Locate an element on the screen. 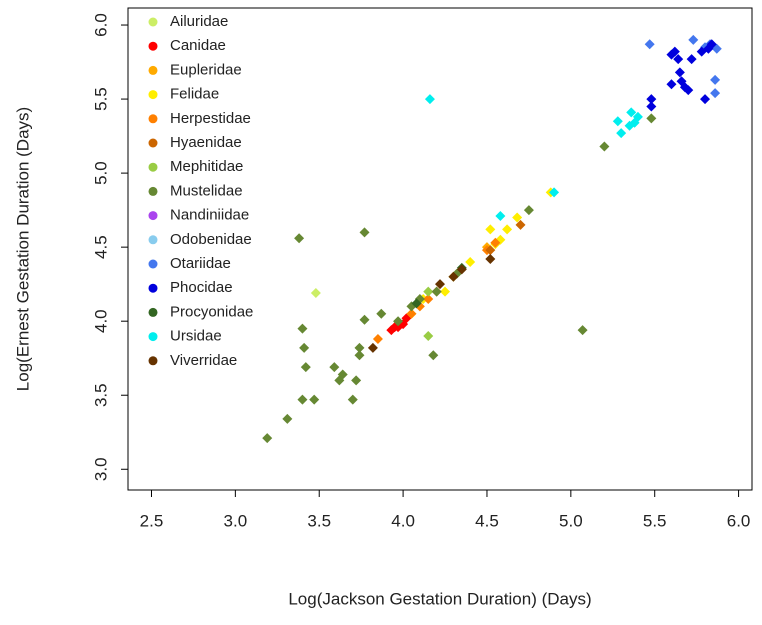 The width and height of the screenshot is (762, 625). y-tick-label: 4.0 is located at coordinates (100, 321).